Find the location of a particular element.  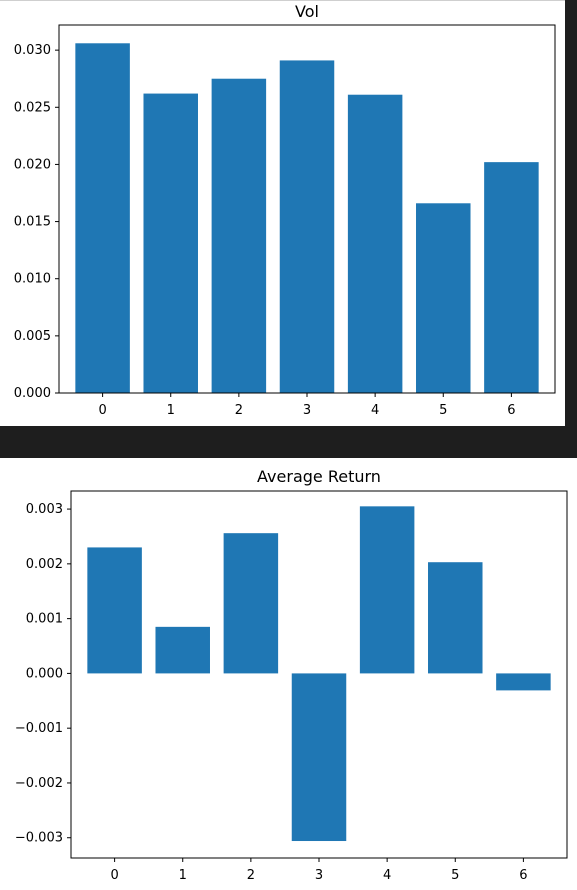

return-chart-title: Average Return is located at coordinates (319, 476).